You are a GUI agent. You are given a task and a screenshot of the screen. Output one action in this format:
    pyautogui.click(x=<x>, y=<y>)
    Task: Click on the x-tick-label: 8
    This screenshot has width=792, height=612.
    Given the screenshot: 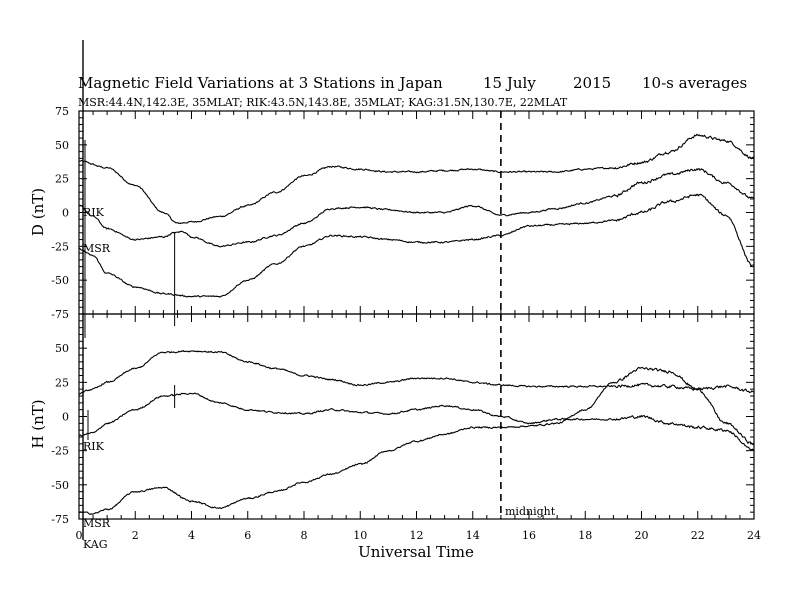 What is the action you would take?
    pyautogui.click(x=304, y=535)
    